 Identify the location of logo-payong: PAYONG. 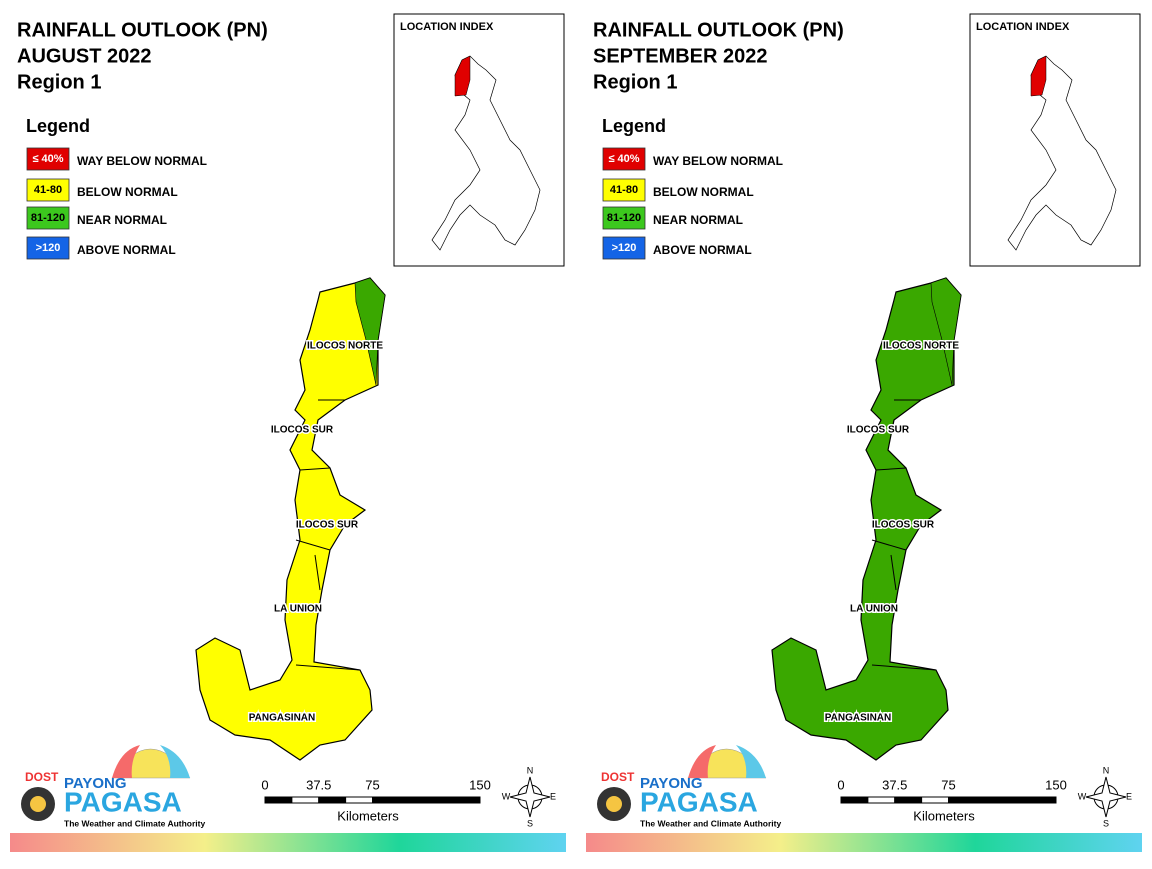
(671, 783).